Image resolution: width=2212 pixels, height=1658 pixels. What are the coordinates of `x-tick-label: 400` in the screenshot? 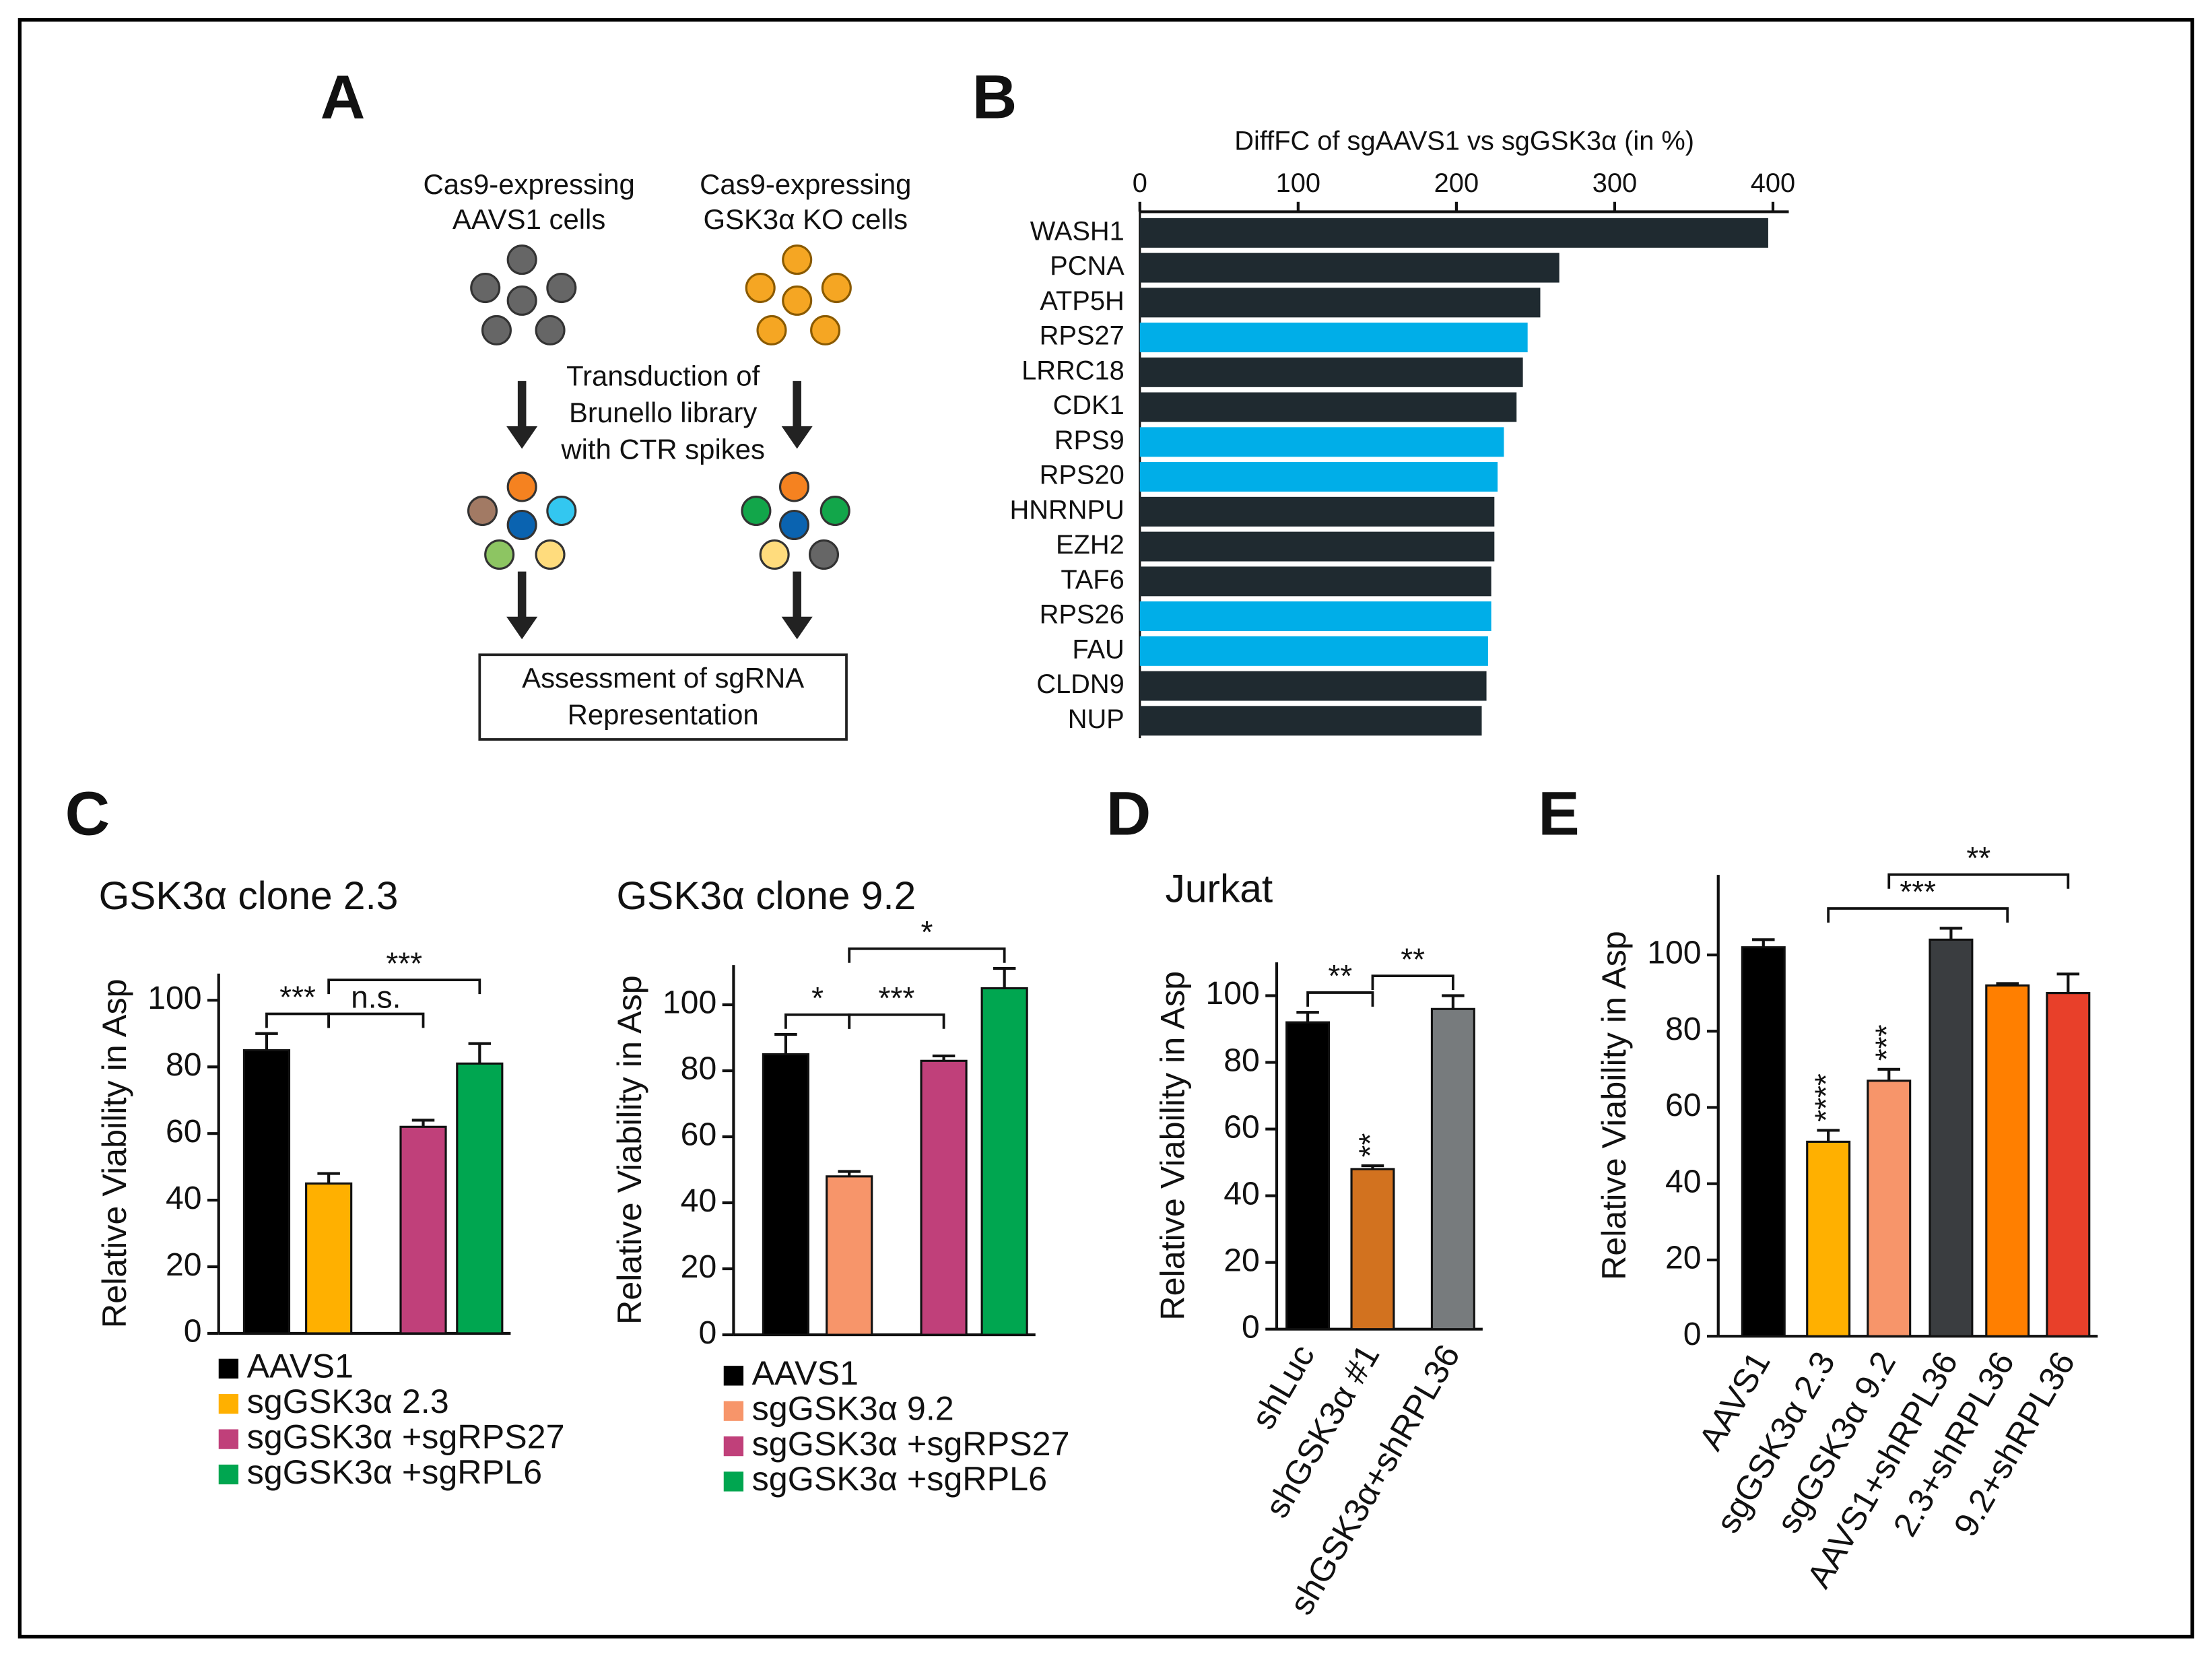 It's located at (1773, 183).